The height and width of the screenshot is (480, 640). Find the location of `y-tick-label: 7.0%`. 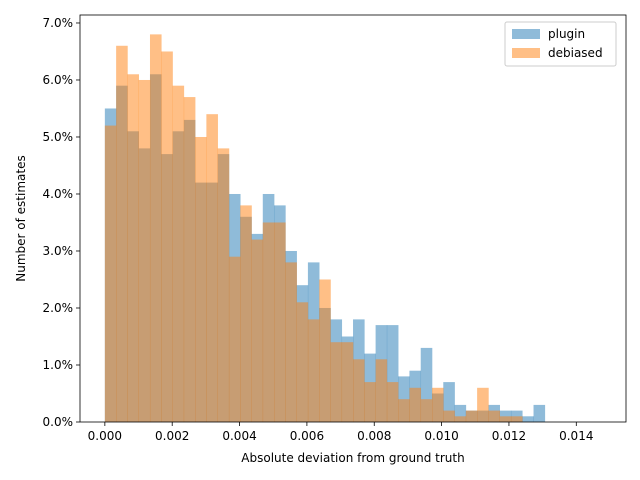

y-tick-label: 7.0% is located at coordinates (58, 23).